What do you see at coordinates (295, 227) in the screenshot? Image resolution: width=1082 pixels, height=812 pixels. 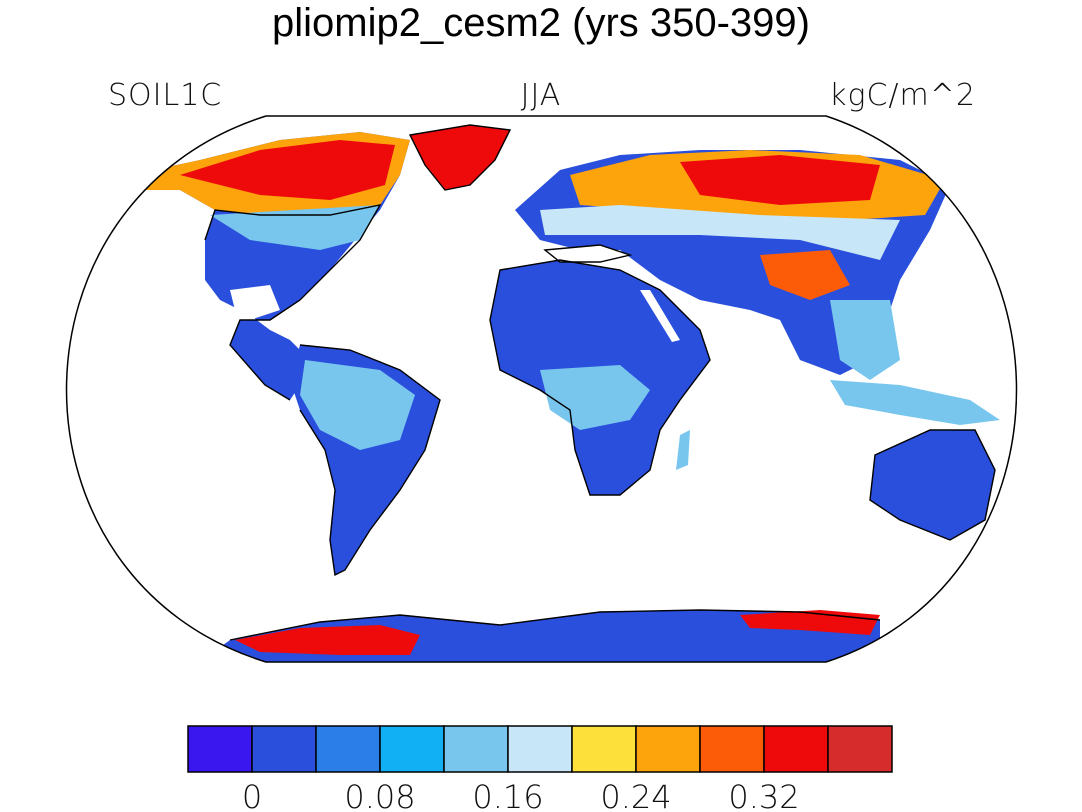 I see `north-america-pale` at bounding box center [295, 227].